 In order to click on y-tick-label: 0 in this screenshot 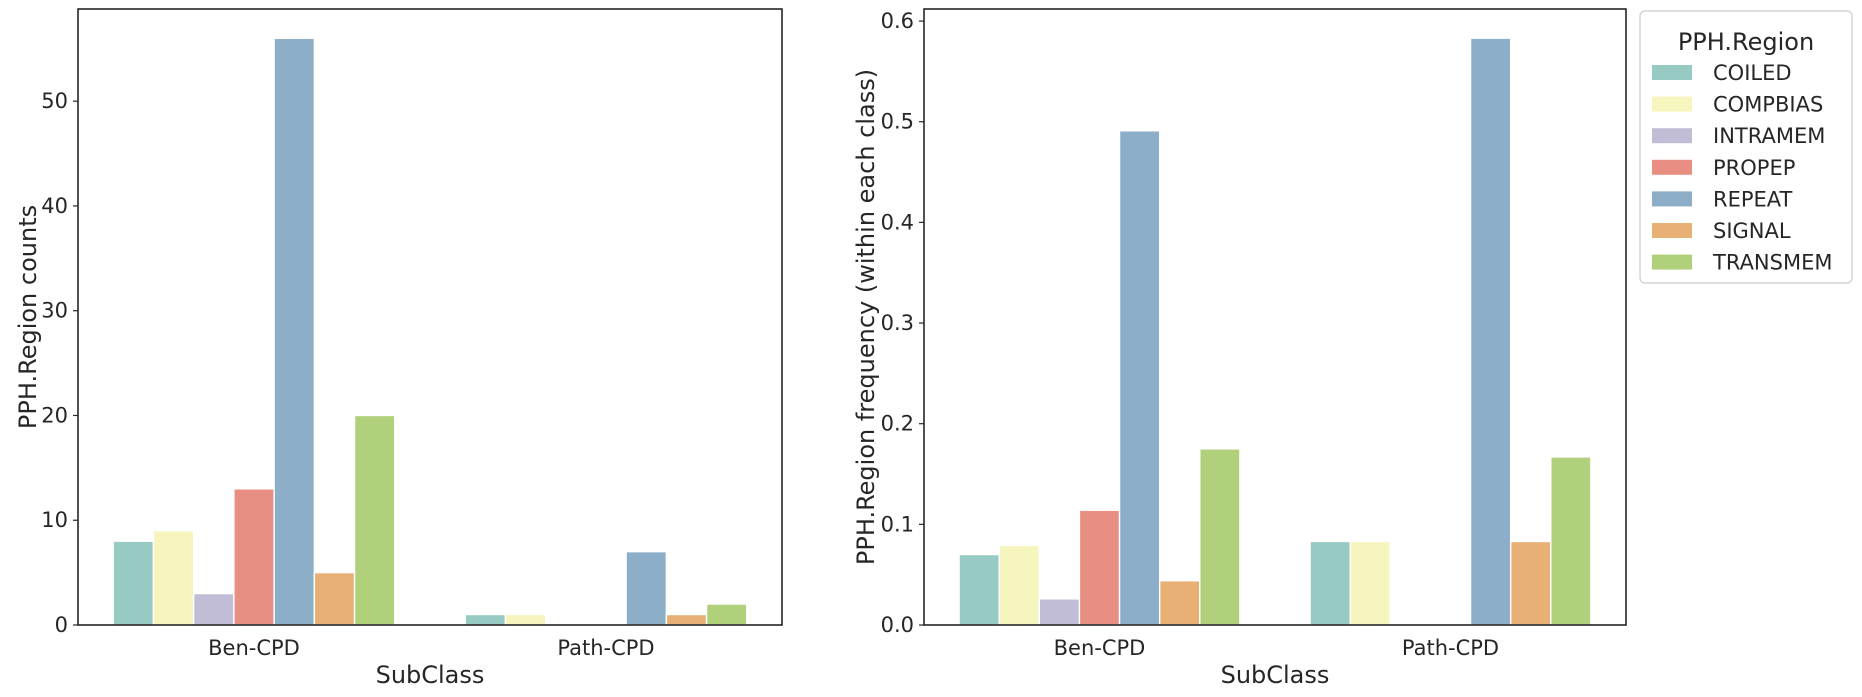, I will do `click(61, 625)`.